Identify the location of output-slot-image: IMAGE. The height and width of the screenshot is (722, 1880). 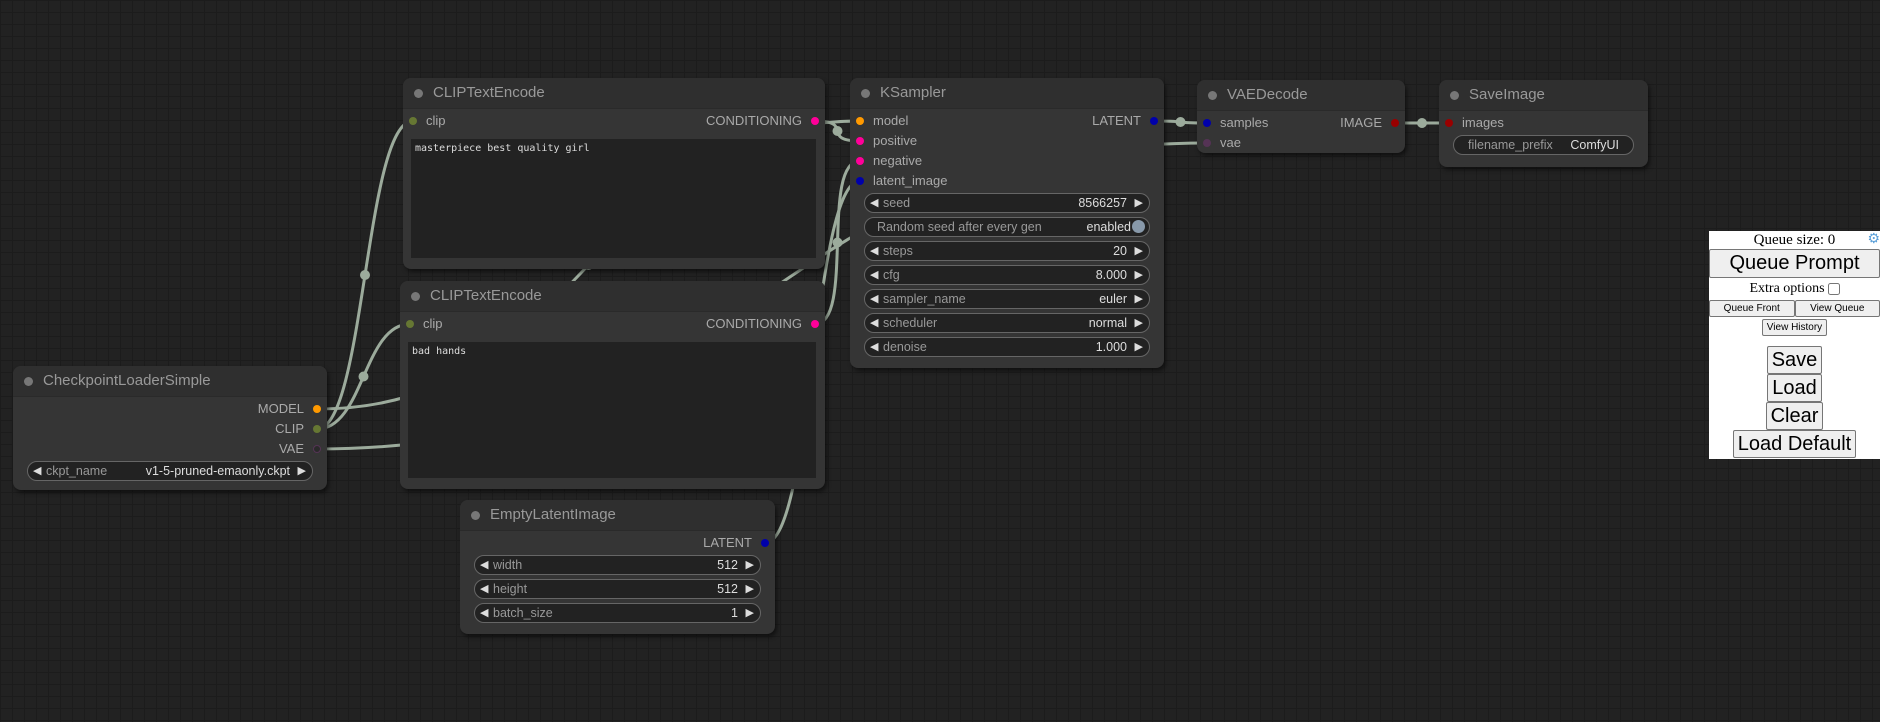
(1372, 123).